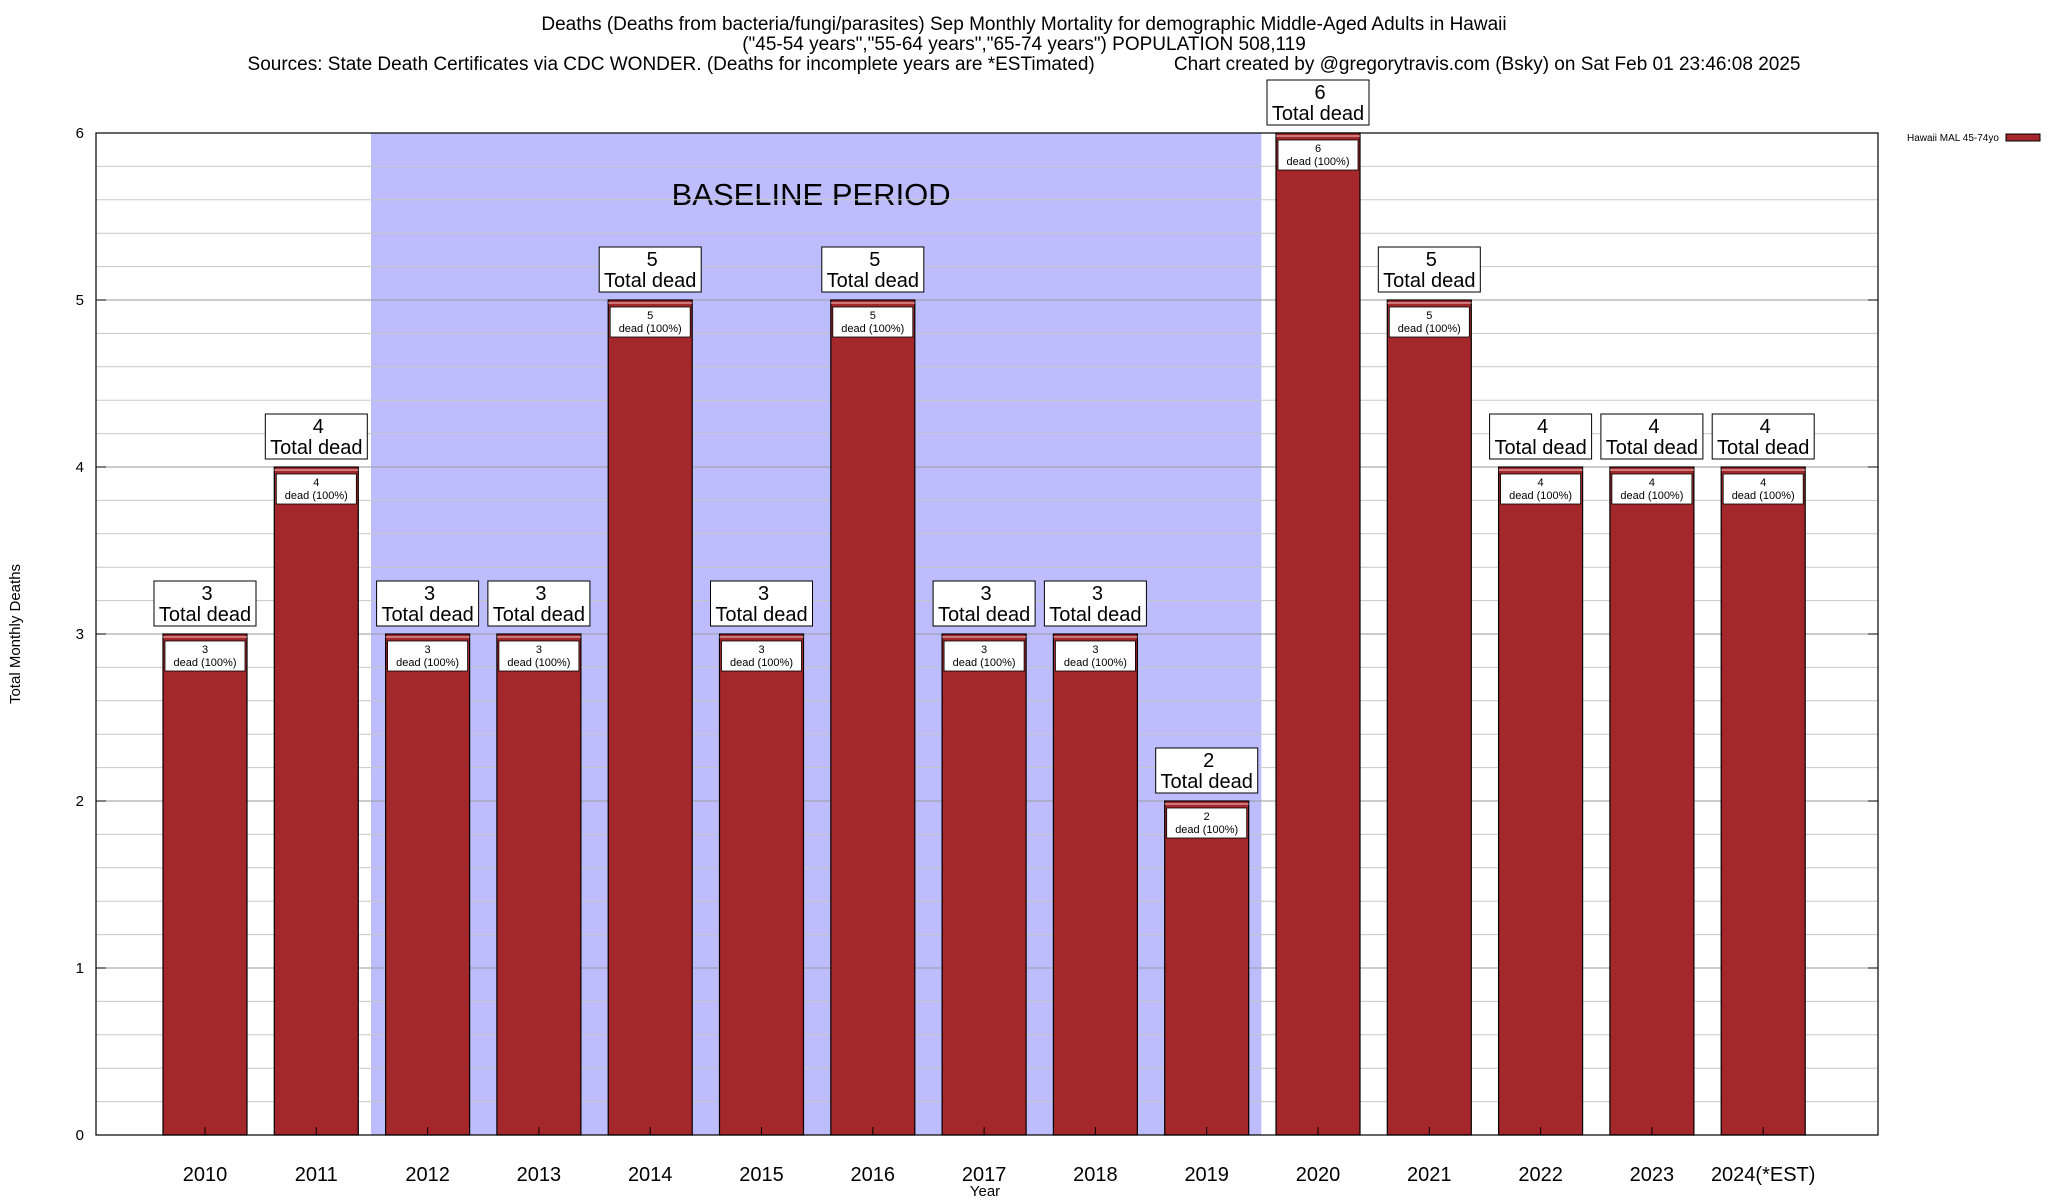 This screenshot has height=1200, width=2048. I want to click on bar-2010, so click(205, 884).